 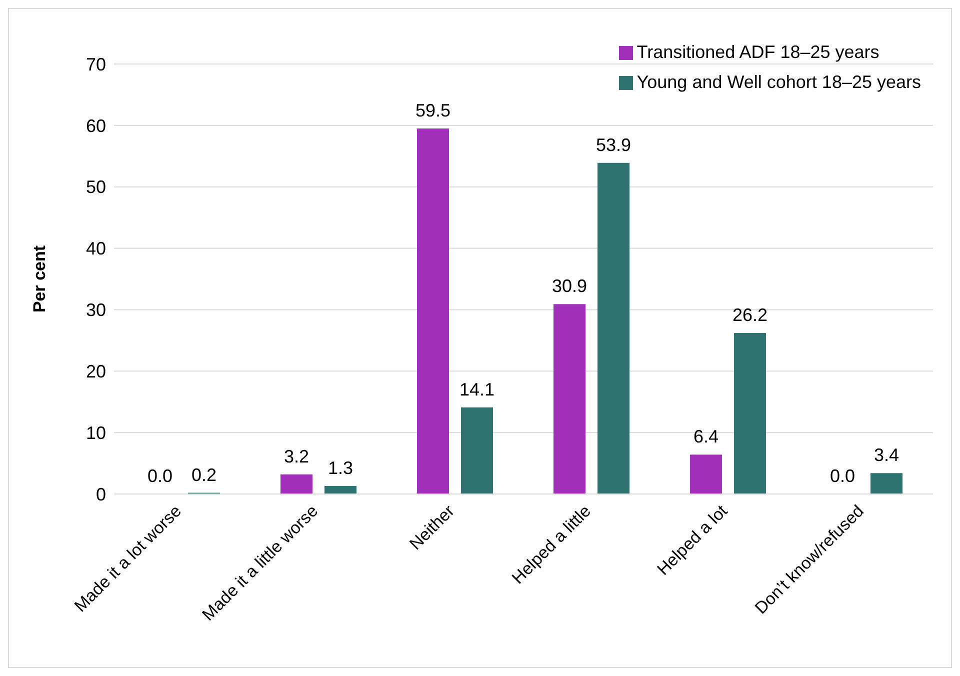 I want to click on y-tick-label: 20, so click(x=96, y=372).